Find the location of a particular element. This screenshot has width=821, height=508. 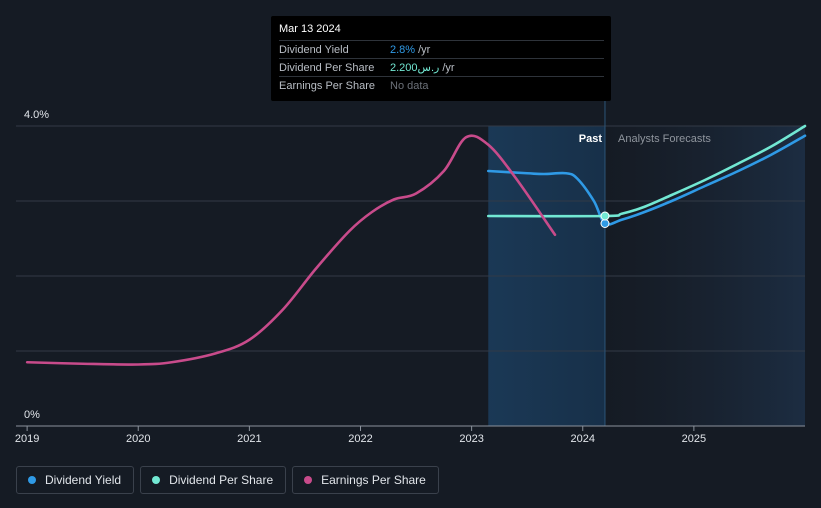

tooltip-row-value: No data is located at coordinates (409, 85).